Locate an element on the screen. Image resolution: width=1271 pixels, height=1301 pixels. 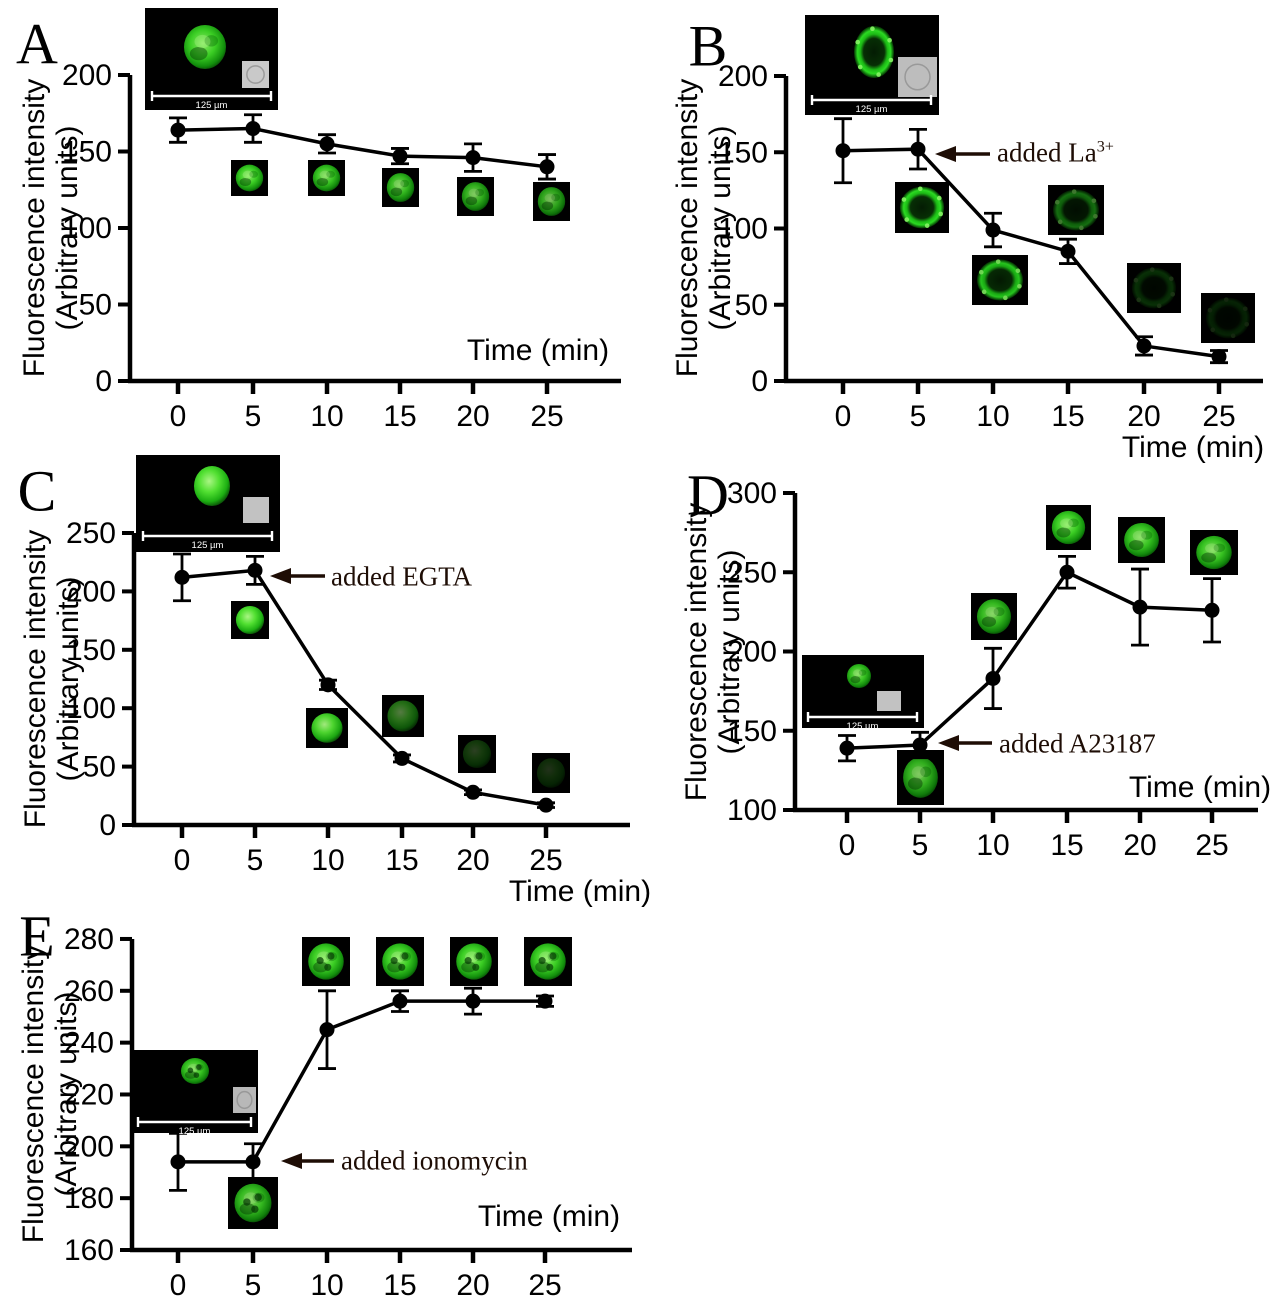
annotation-superscript: 3+ is located at coordinates (1105, 146).